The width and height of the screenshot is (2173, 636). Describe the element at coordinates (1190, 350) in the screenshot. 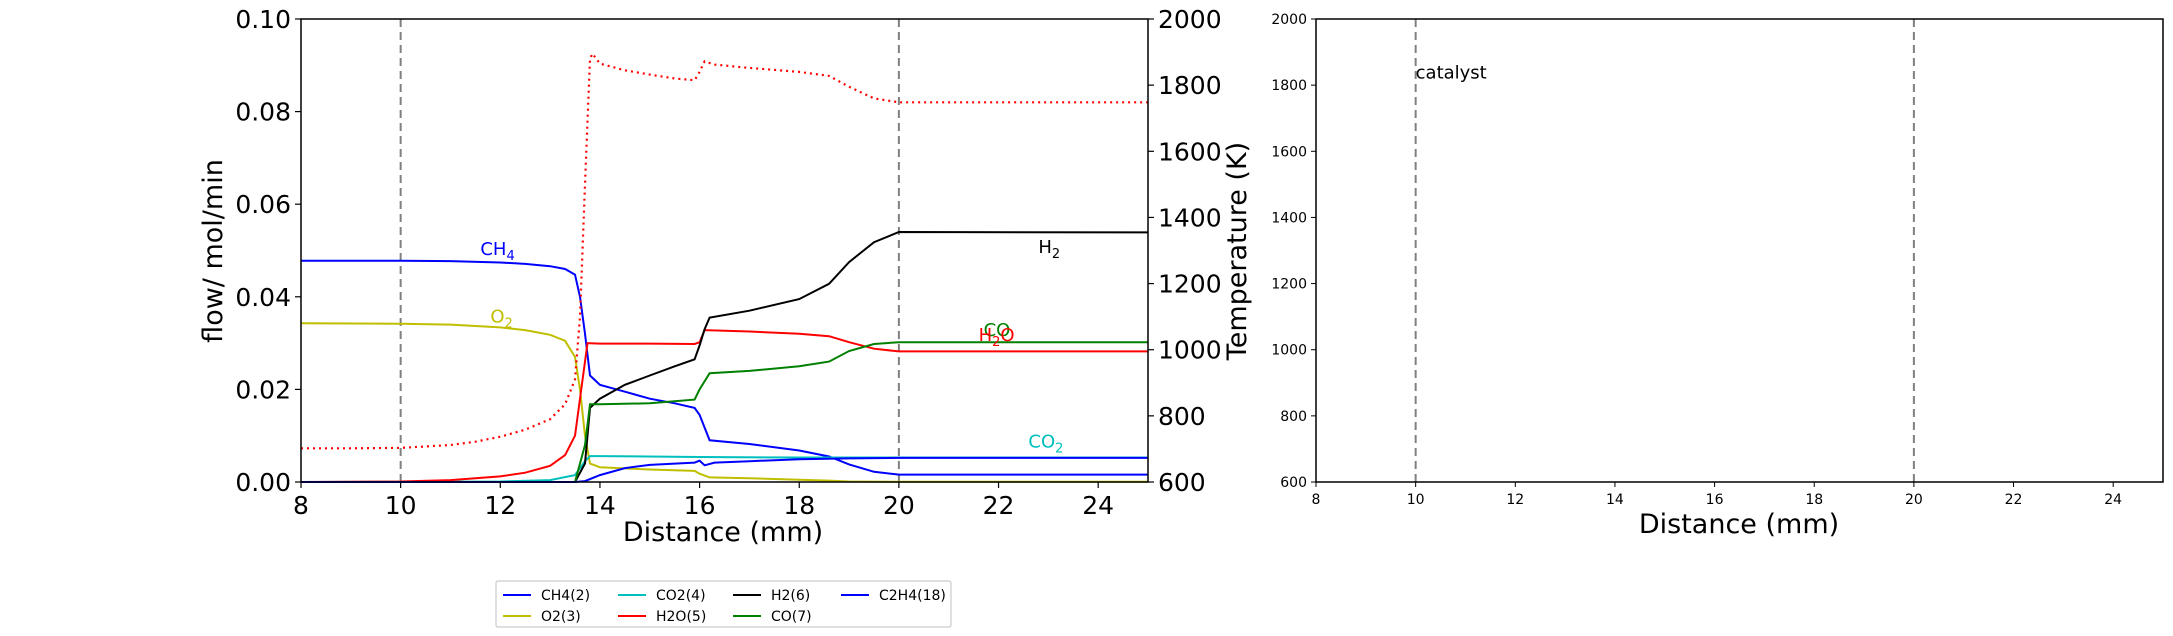

I see `y2-tick-label: 1000` at that location.